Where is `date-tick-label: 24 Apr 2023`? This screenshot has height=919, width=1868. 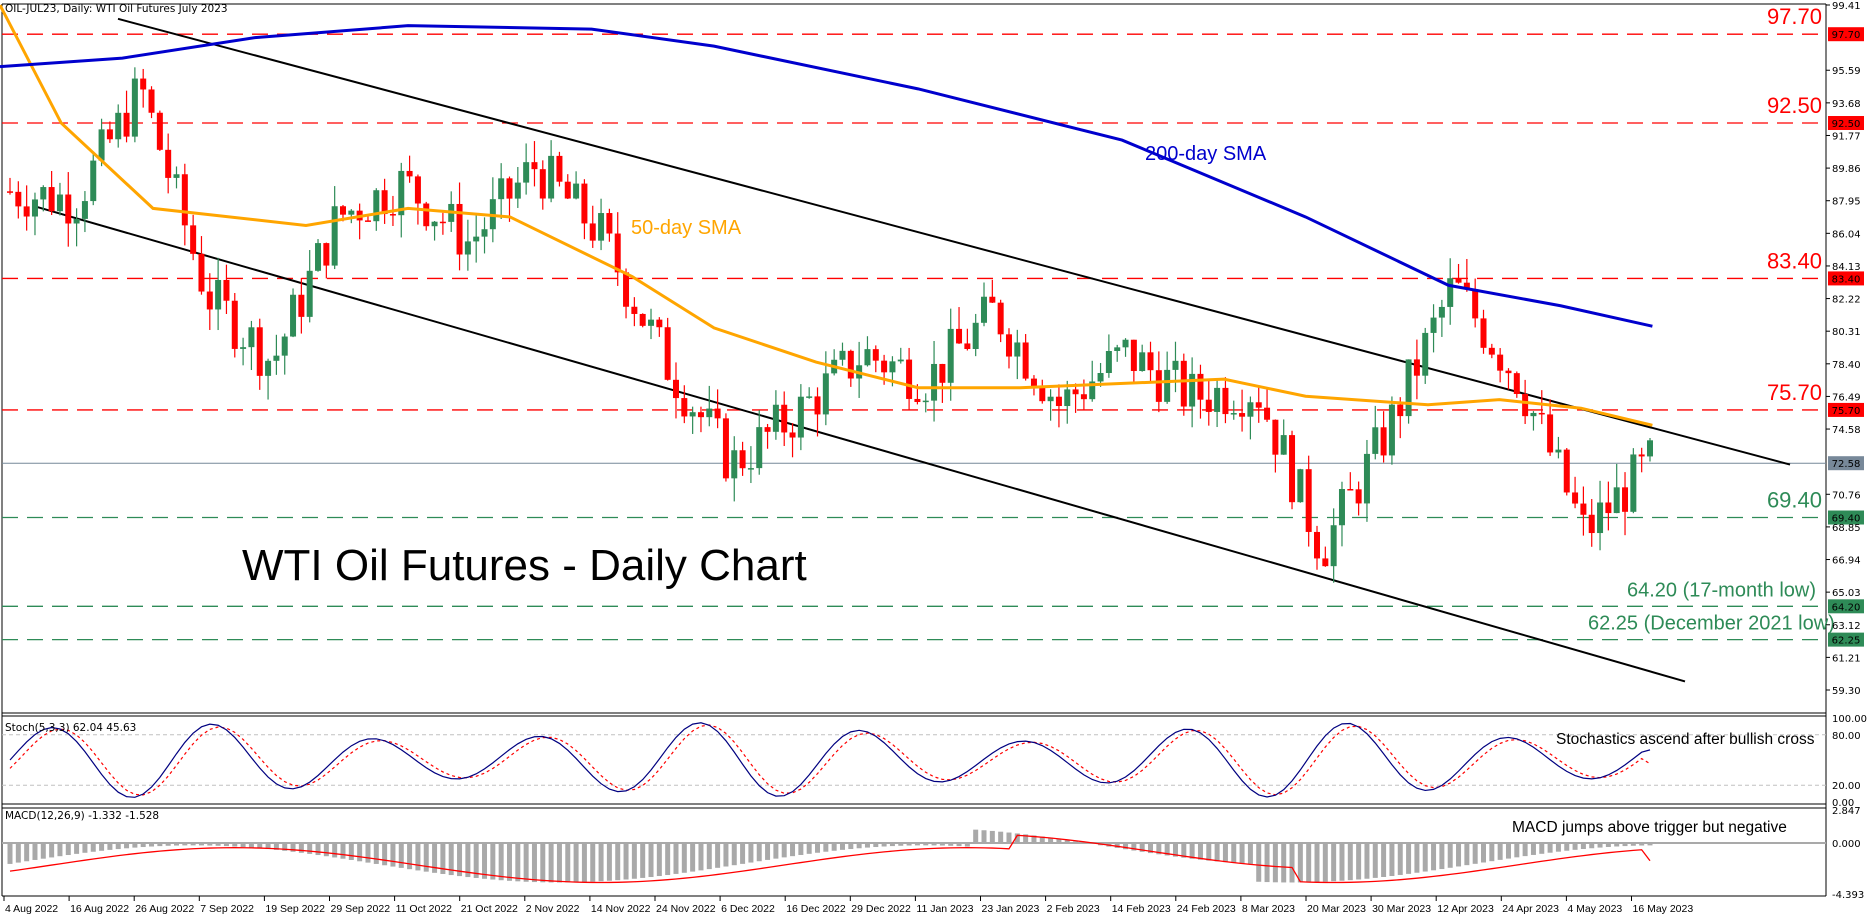
date-tick-label: 24 Apr 2023 is located at coordinates (1530, 909).